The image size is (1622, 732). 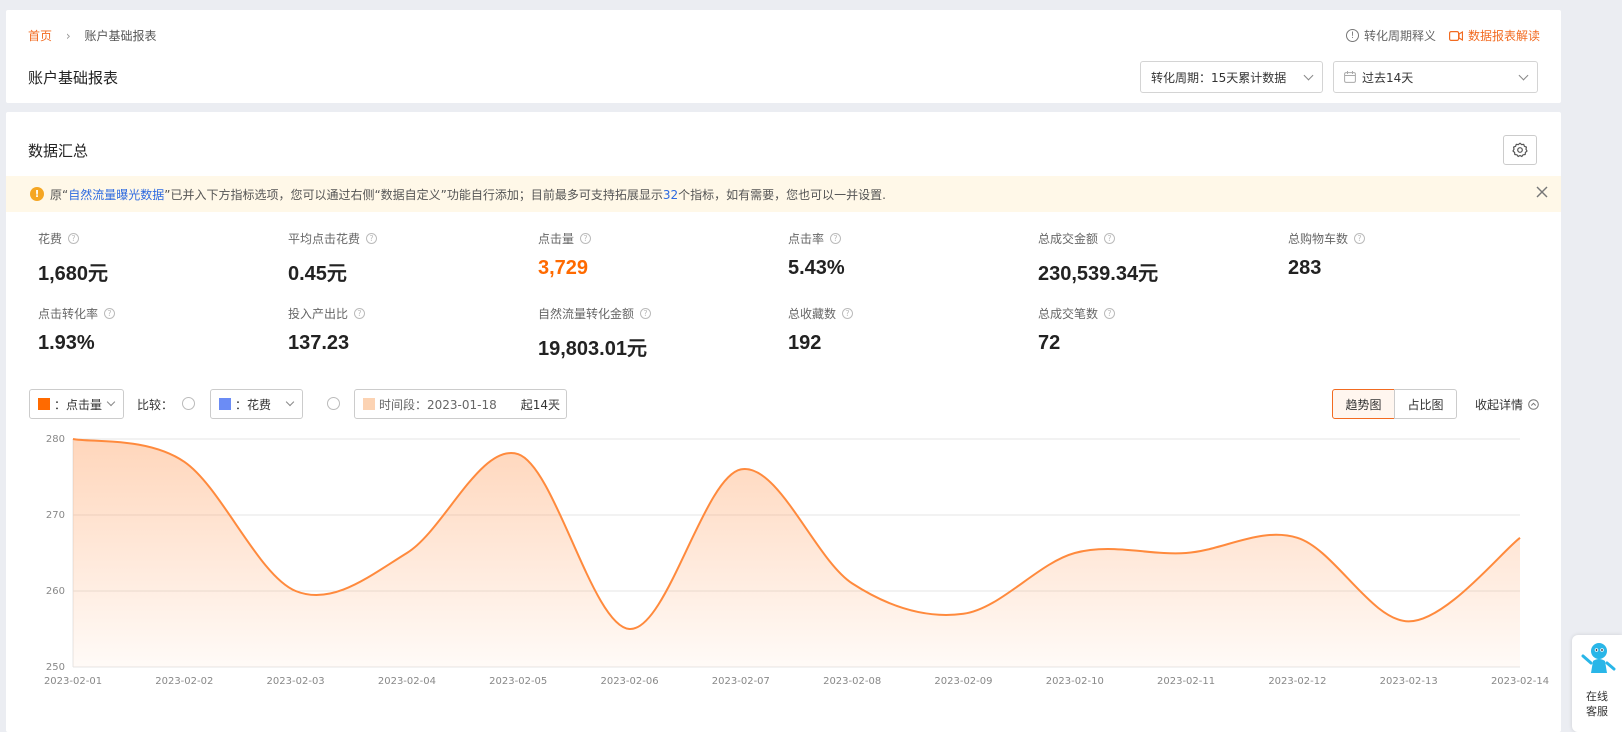 I want to click on metric-label-text: 总收藏数, so click(x=812, y=314).